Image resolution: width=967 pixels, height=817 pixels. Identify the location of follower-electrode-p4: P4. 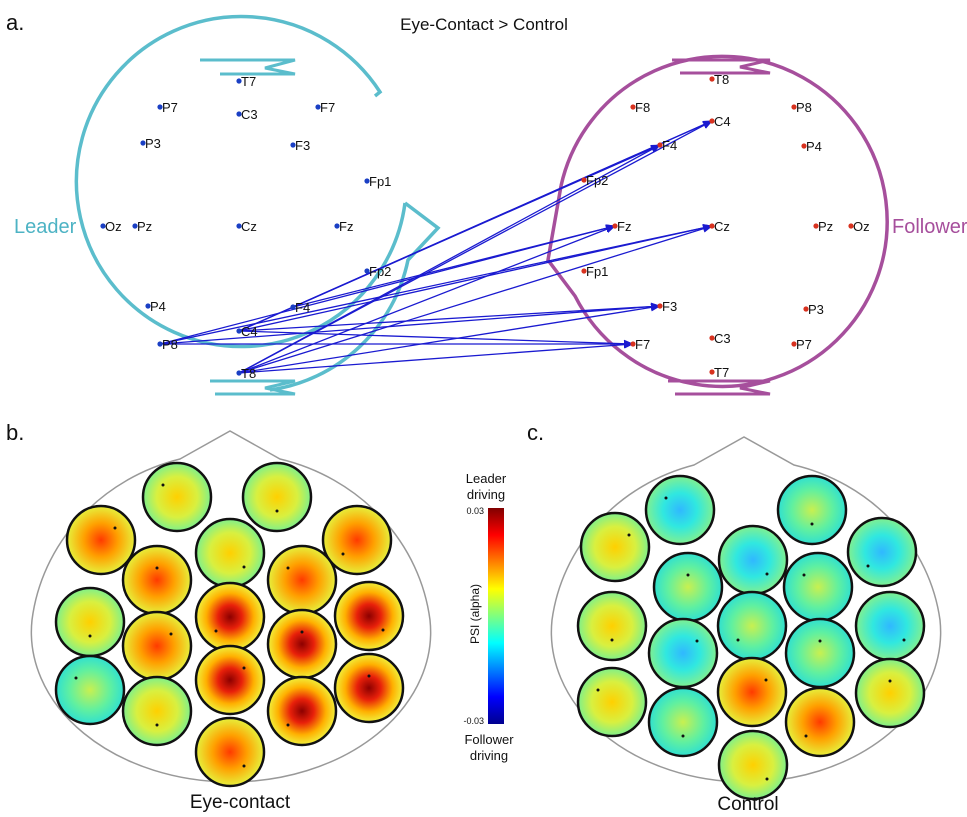
(811, 146).